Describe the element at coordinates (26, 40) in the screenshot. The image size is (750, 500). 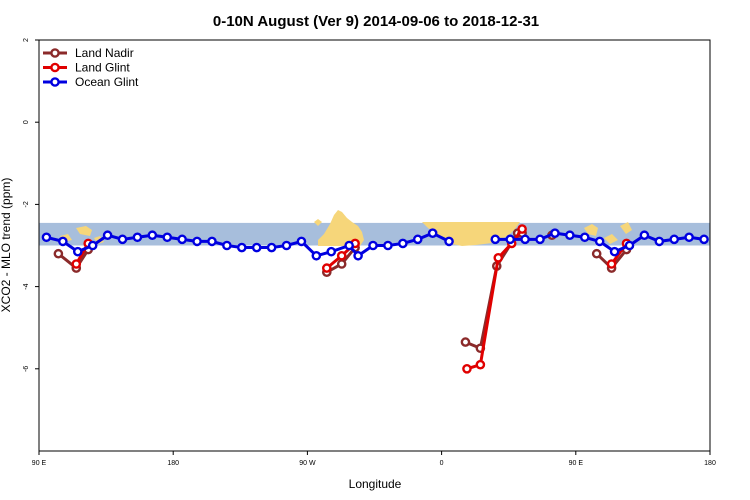
I see `y-tick-label: 2` at that location.